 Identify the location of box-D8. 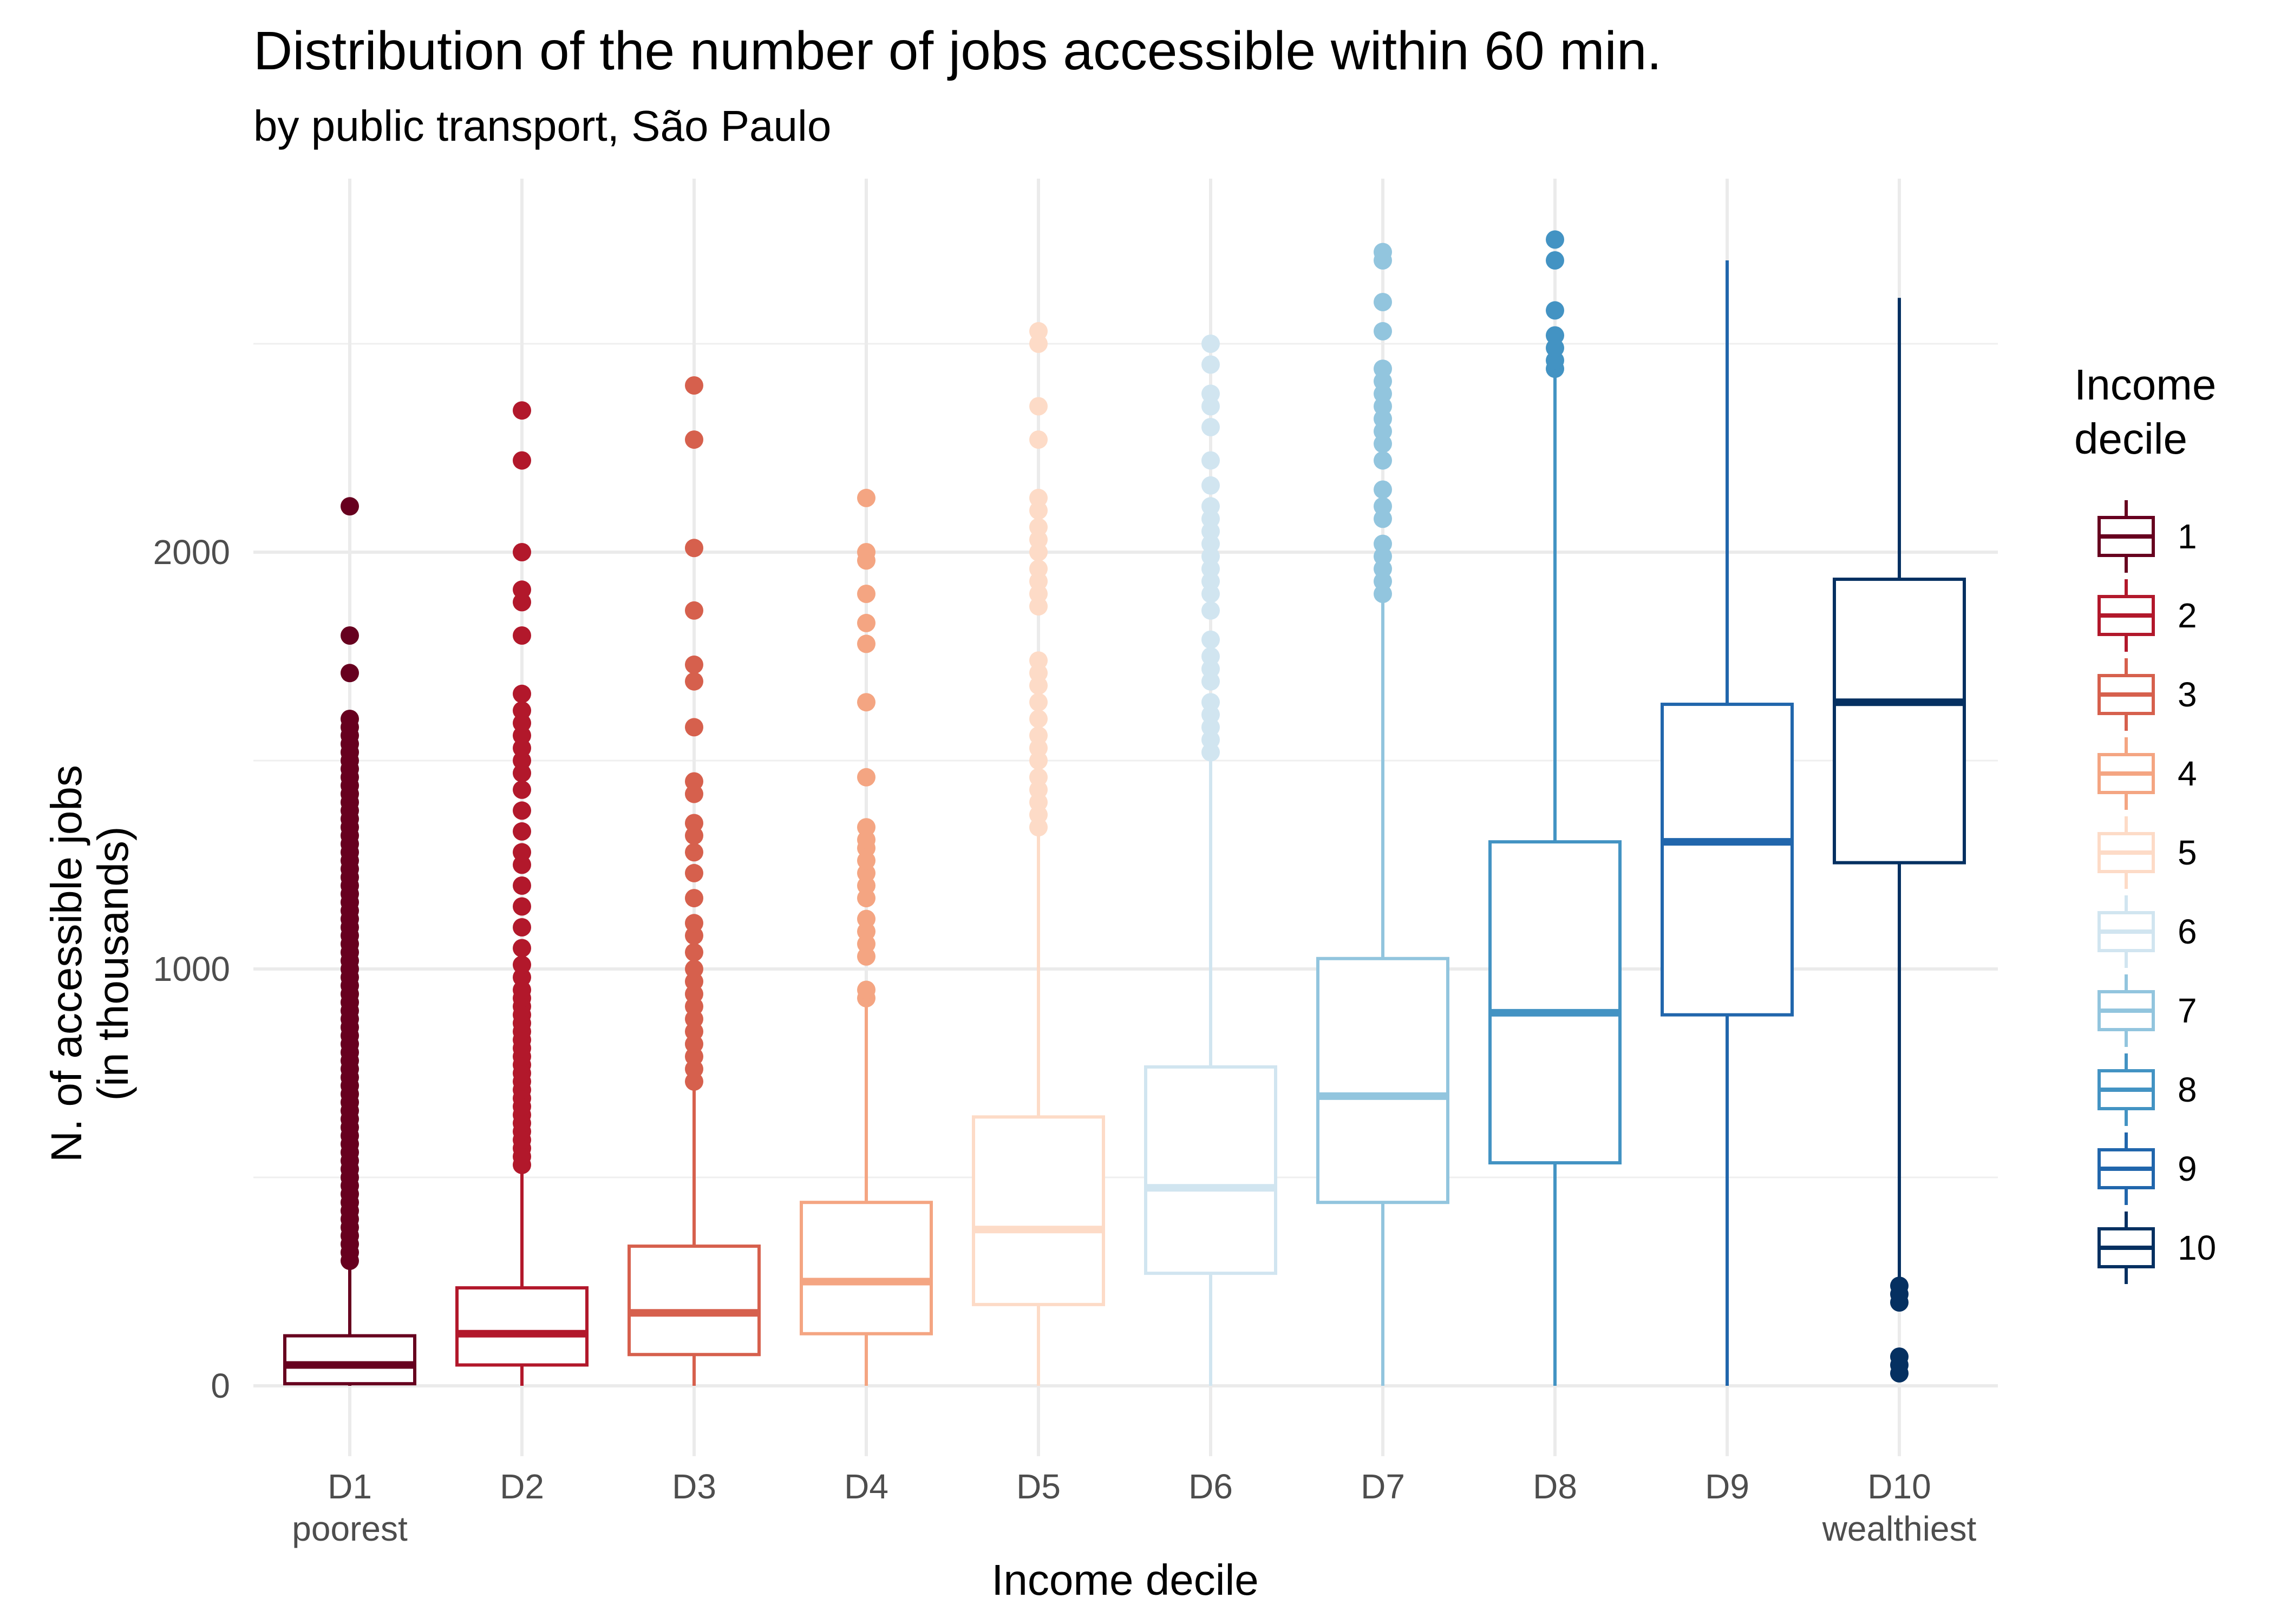
(1555, 808).